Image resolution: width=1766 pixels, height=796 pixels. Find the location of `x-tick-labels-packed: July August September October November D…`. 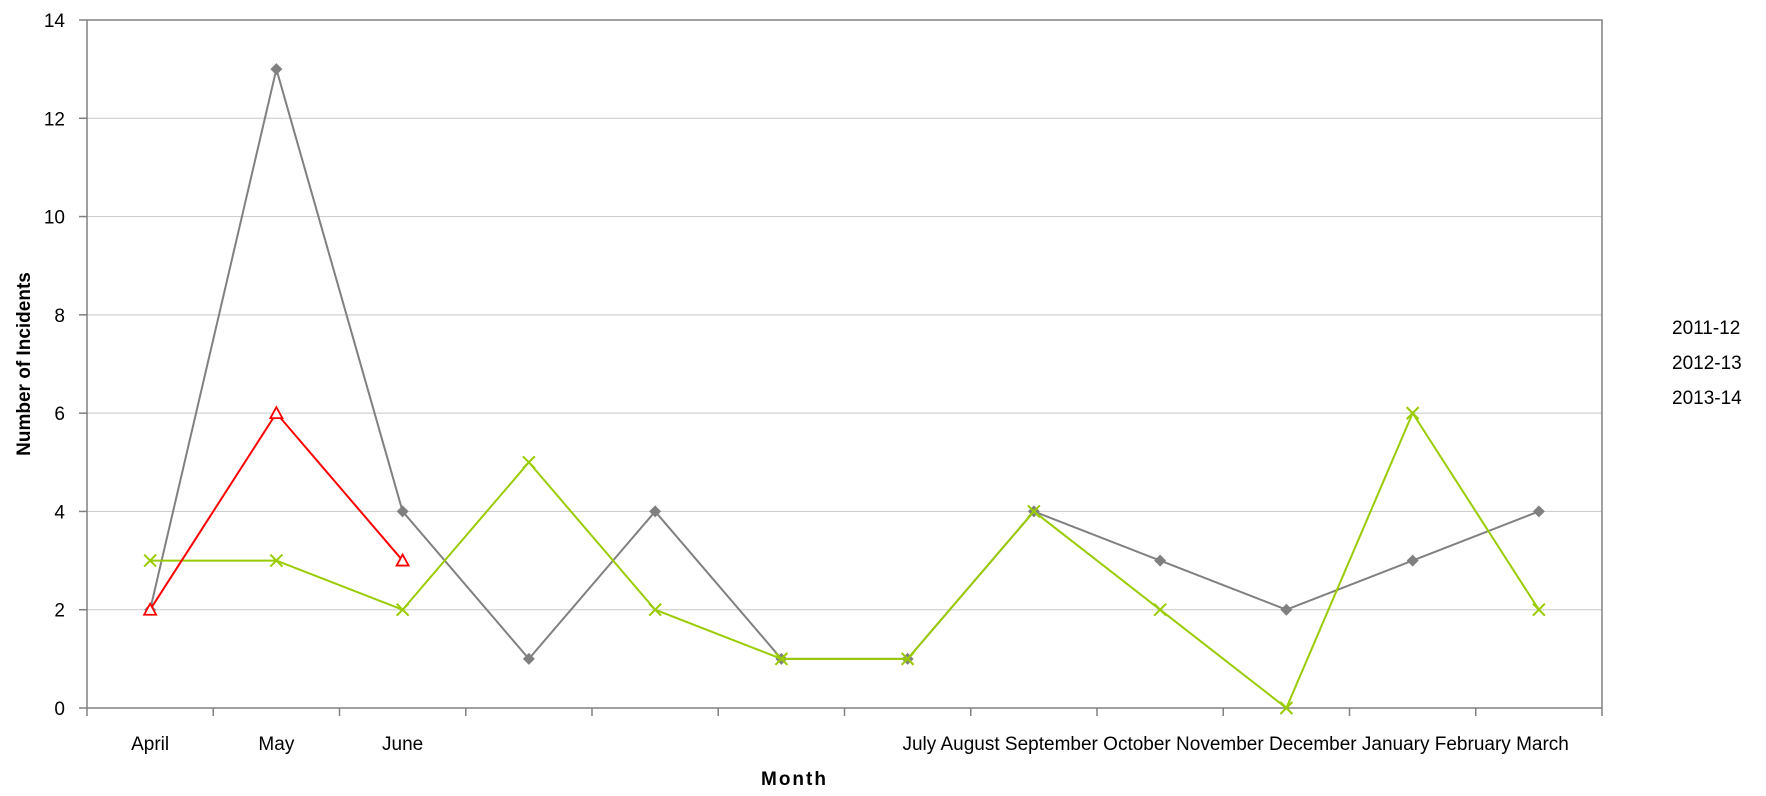

x-tick-labels-packed: July August September October November D… is located at coordinates (1235, 744).